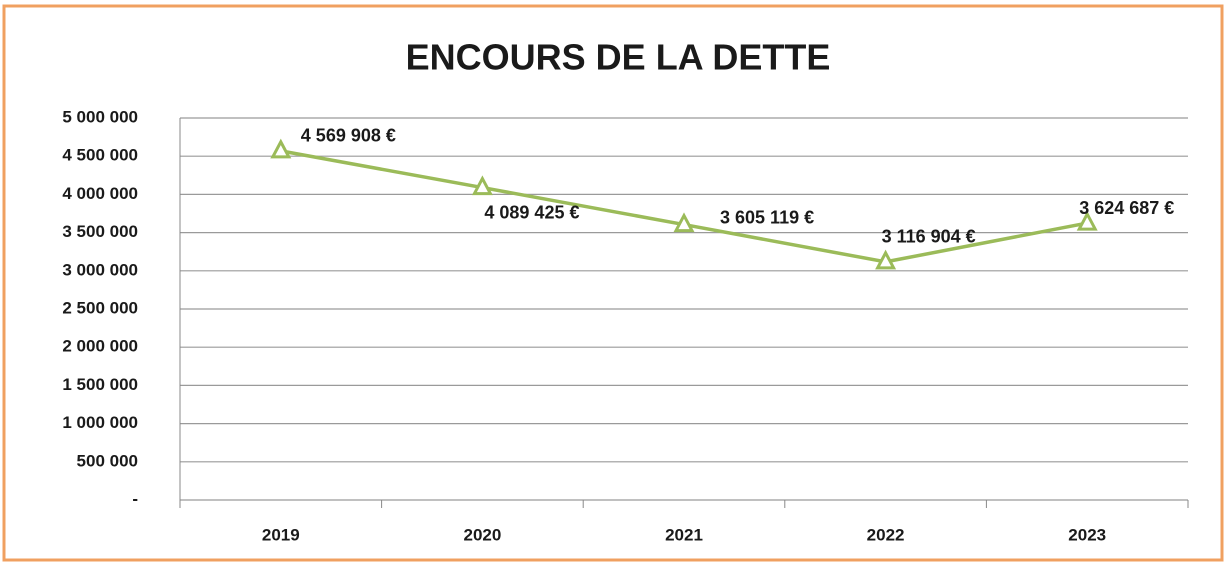  Describe the element at coordinates (100, 307) in the screenshot. I see `y-tick-label: 2 500 000` at that location.